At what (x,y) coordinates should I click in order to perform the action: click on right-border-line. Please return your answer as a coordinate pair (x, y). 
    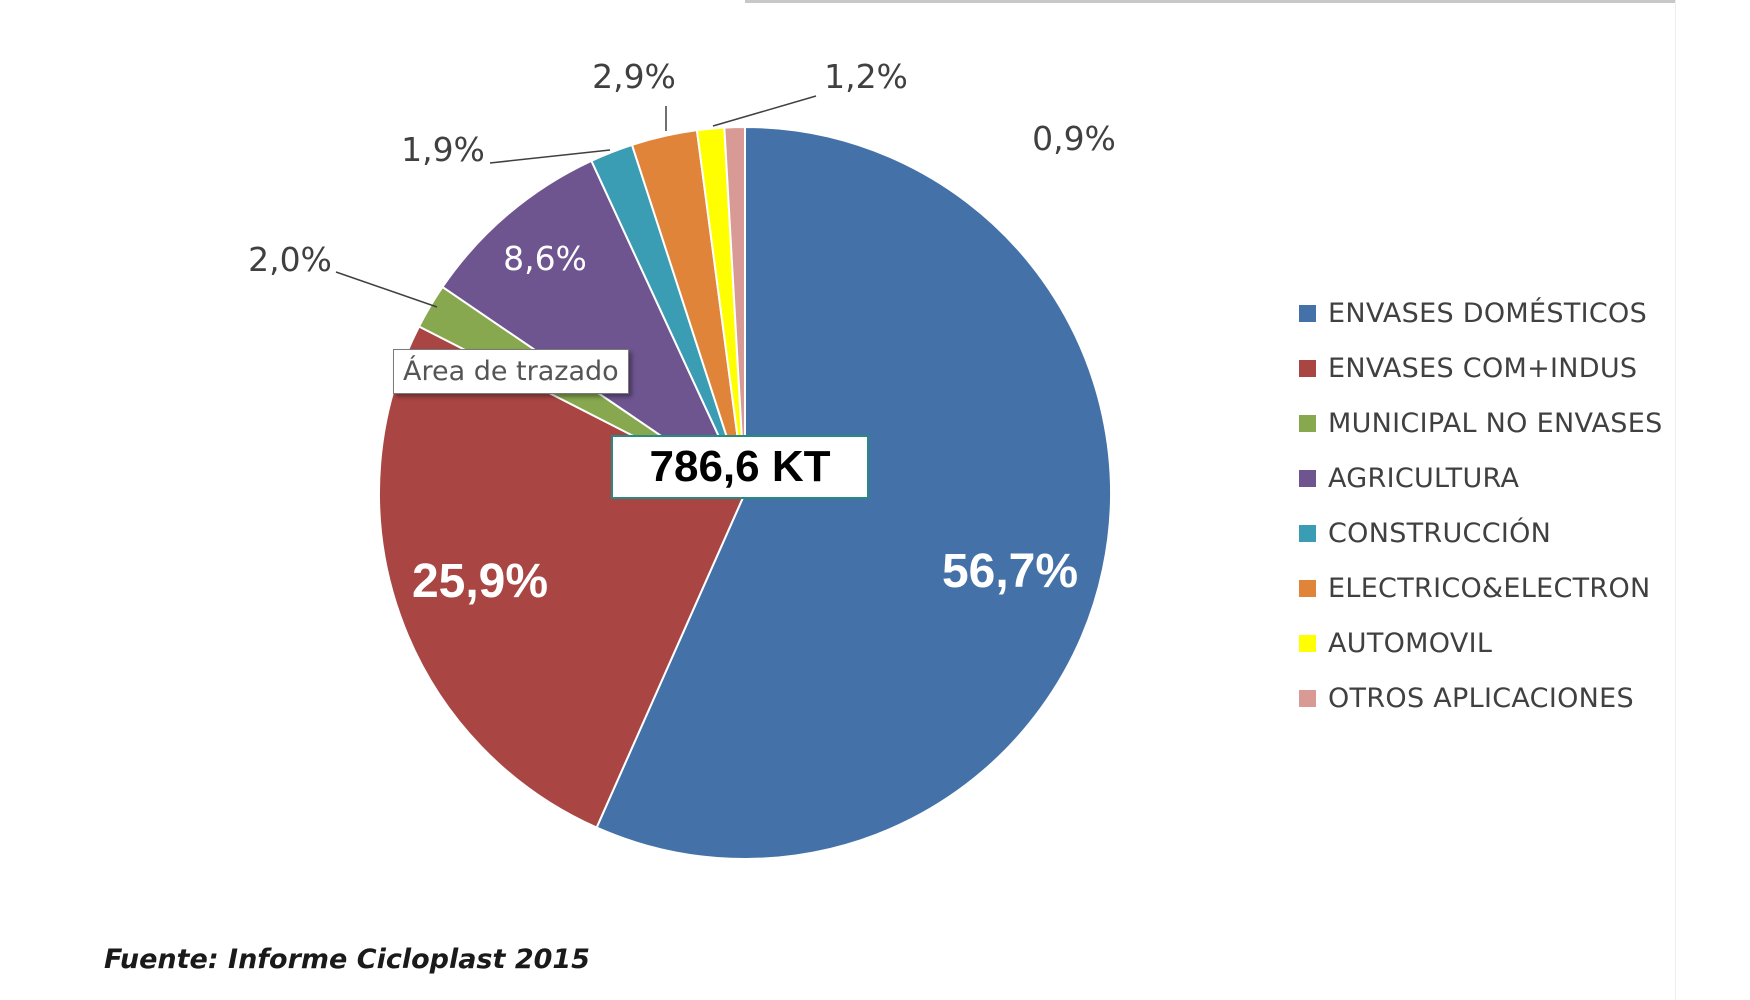
    Looking at the image, I should click on (1675, 500).